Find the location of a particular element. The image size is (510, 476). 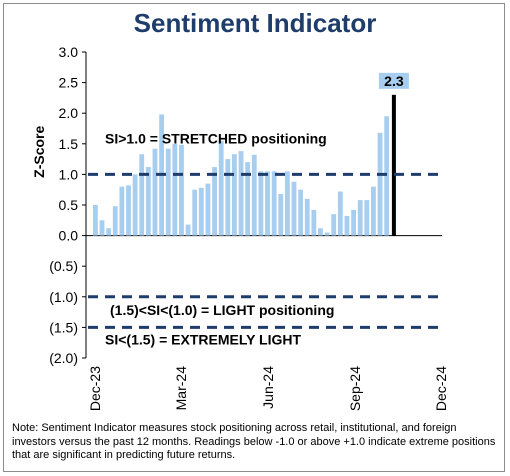

y-tick-label: 2.0 is located at coordinates (69, 113).